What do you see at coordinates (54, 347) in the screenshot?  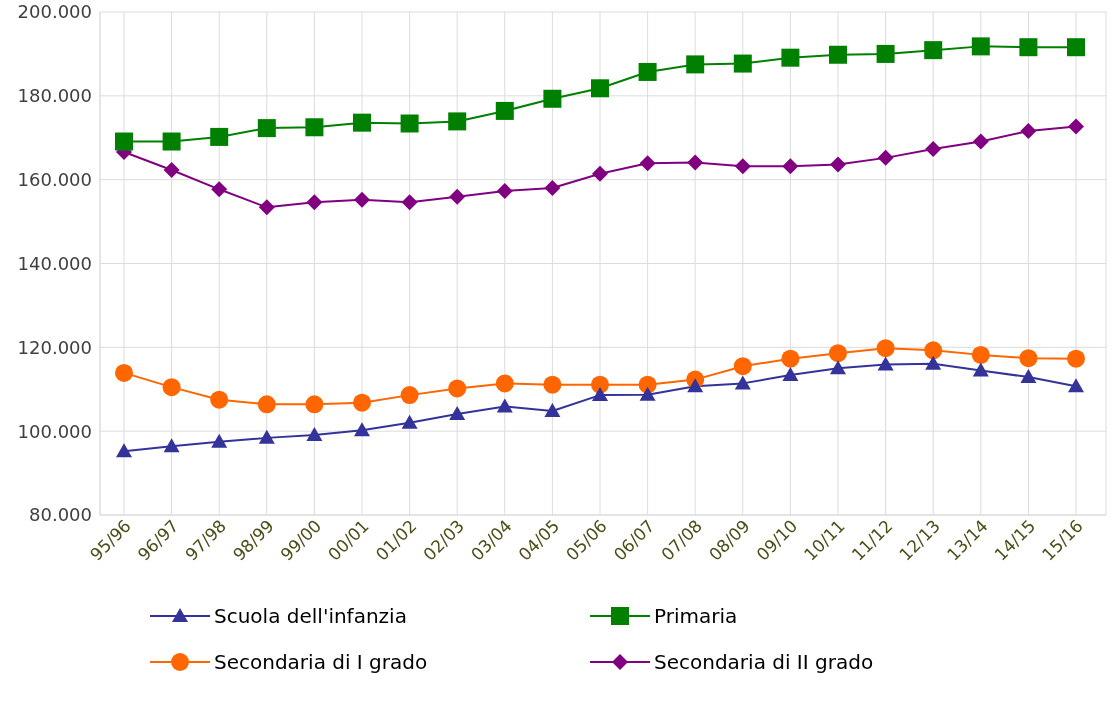 I see `y-tick-label: 120.000` at bounding box center [54, 347].